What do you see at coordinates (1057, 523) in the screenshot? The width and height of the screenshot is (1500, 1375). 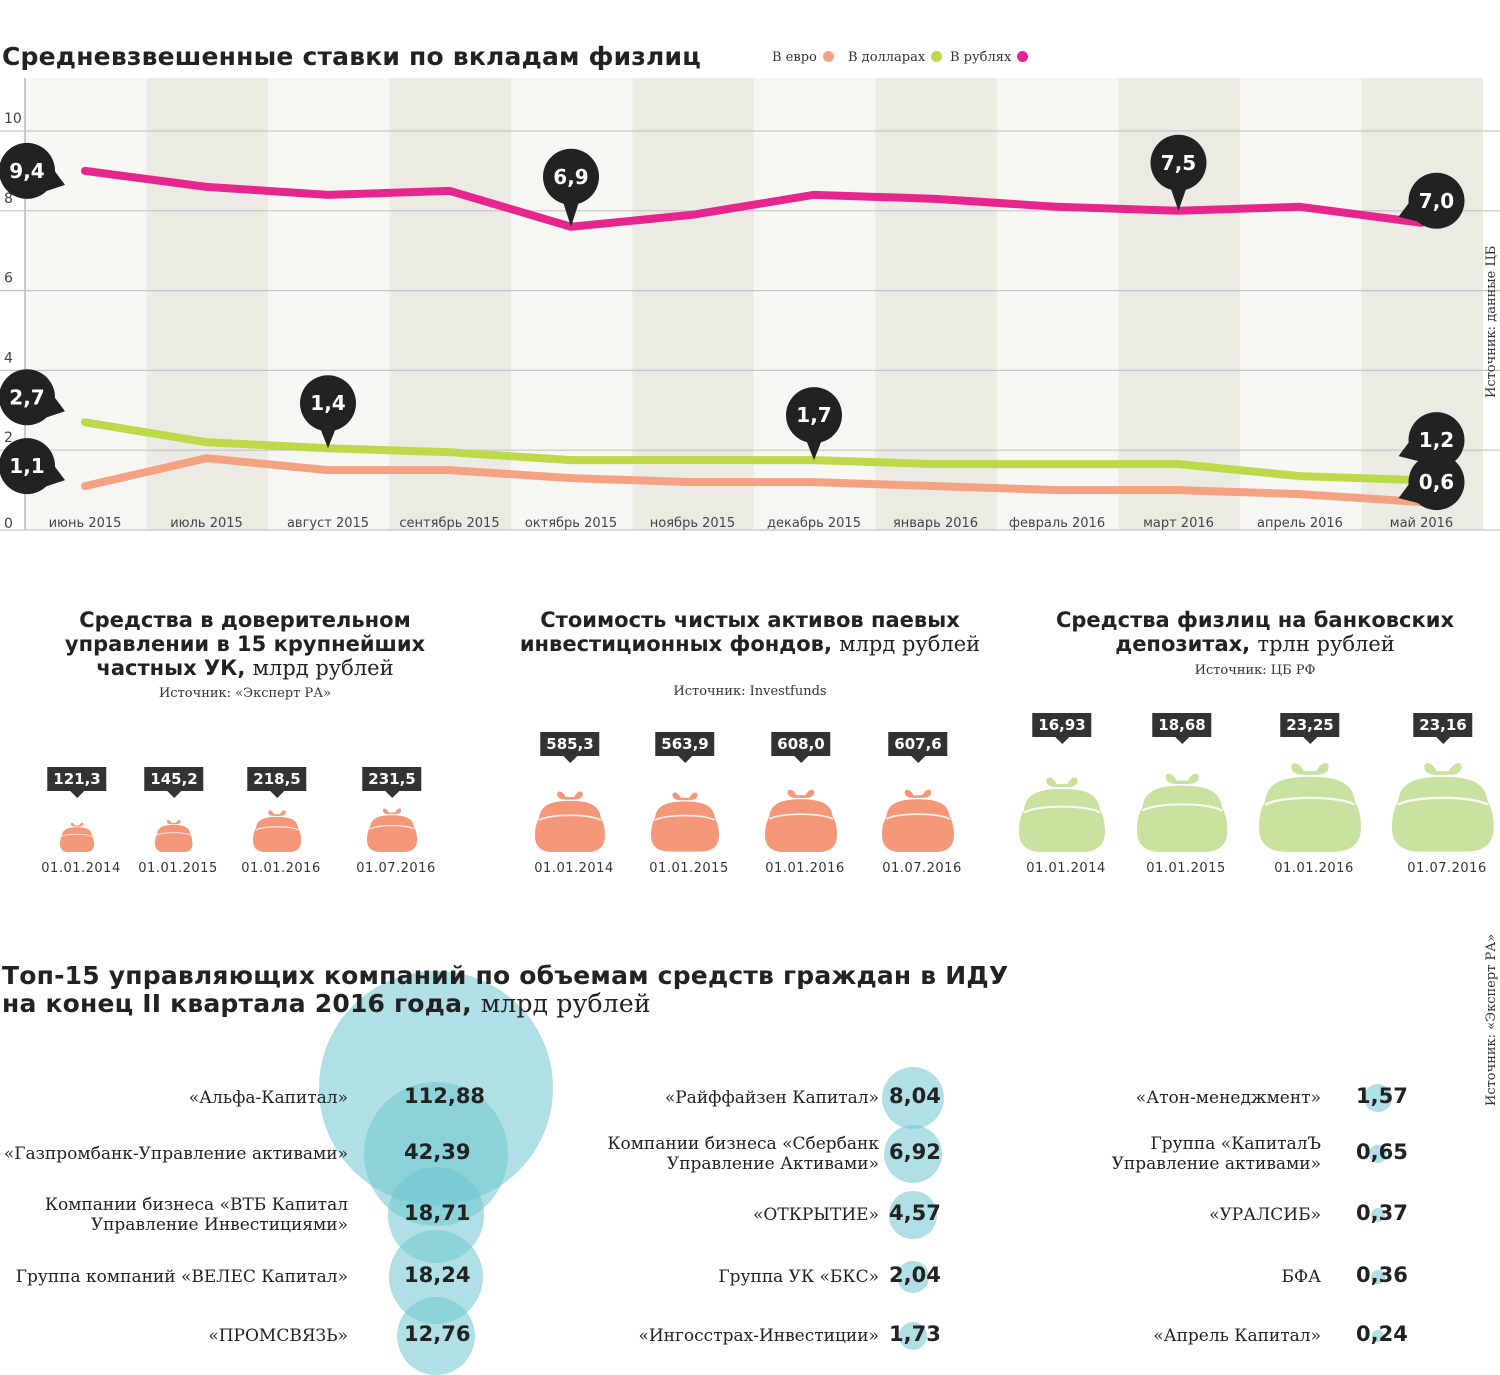 I see `x-tick-label: февраль 2016` at bounding box center [1057, 523].